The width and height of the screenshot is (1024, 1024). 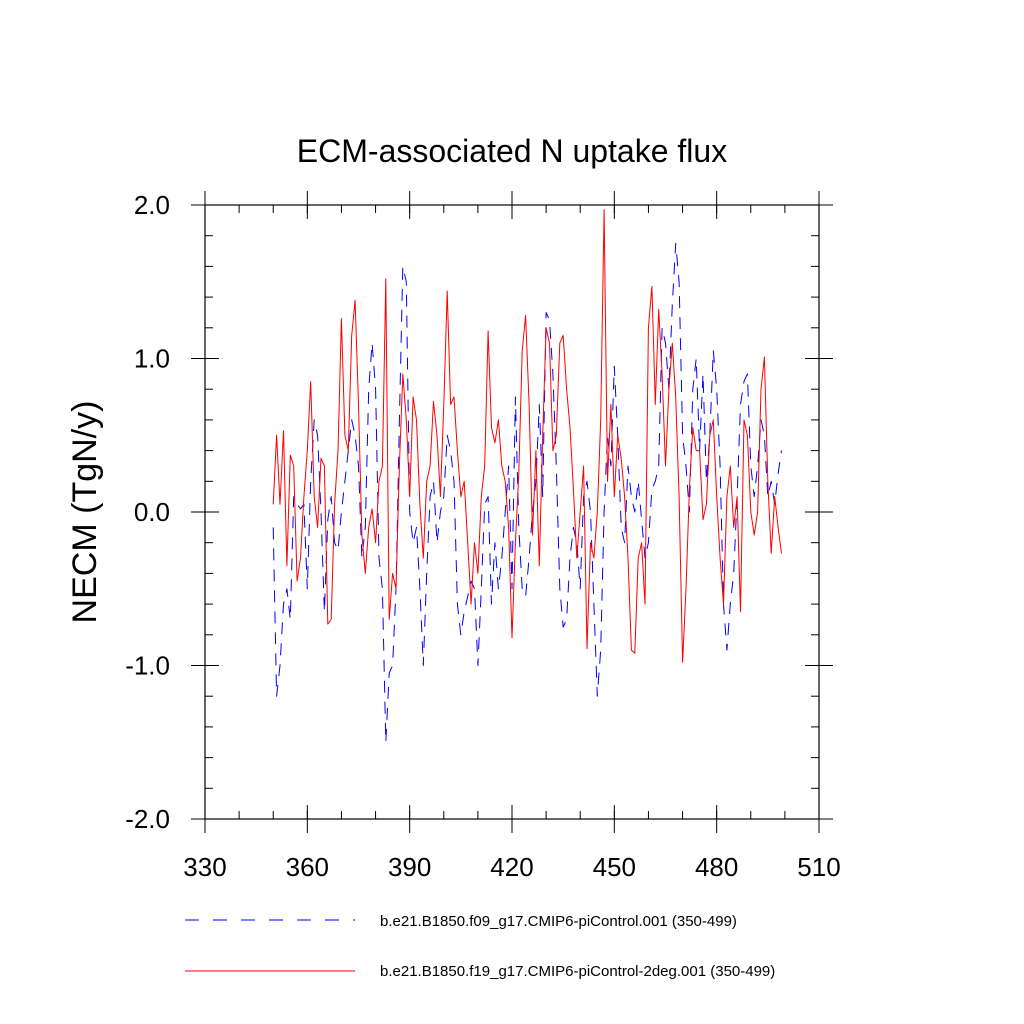 I want to click on y-tick-labels: -2.0 -1.0 0.0 1.0 2.0, so click(x=147, y=512).